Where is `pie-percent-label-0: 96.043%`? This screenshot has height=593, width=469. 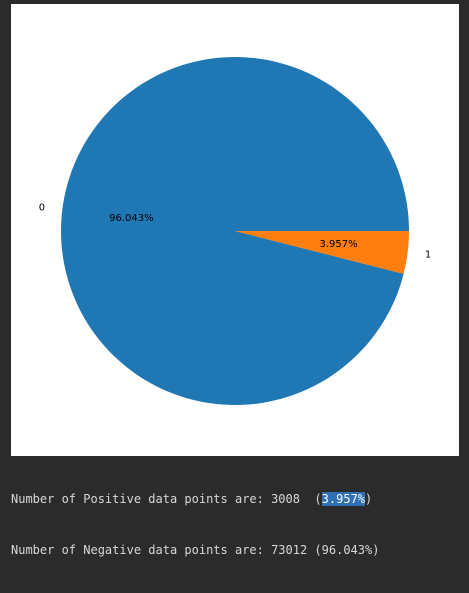
pie-percent-label-0: 96.043% is located at coordinates (131, 218).